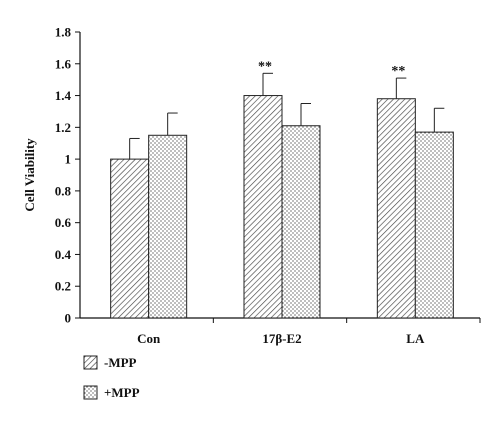 Image resolution: width=500 pixels, height=422 pixels. What do you see at coordinates (63, 254) in the screenshot?
I see `y-tick-label: 0.4` at bounding box center [63, 254].